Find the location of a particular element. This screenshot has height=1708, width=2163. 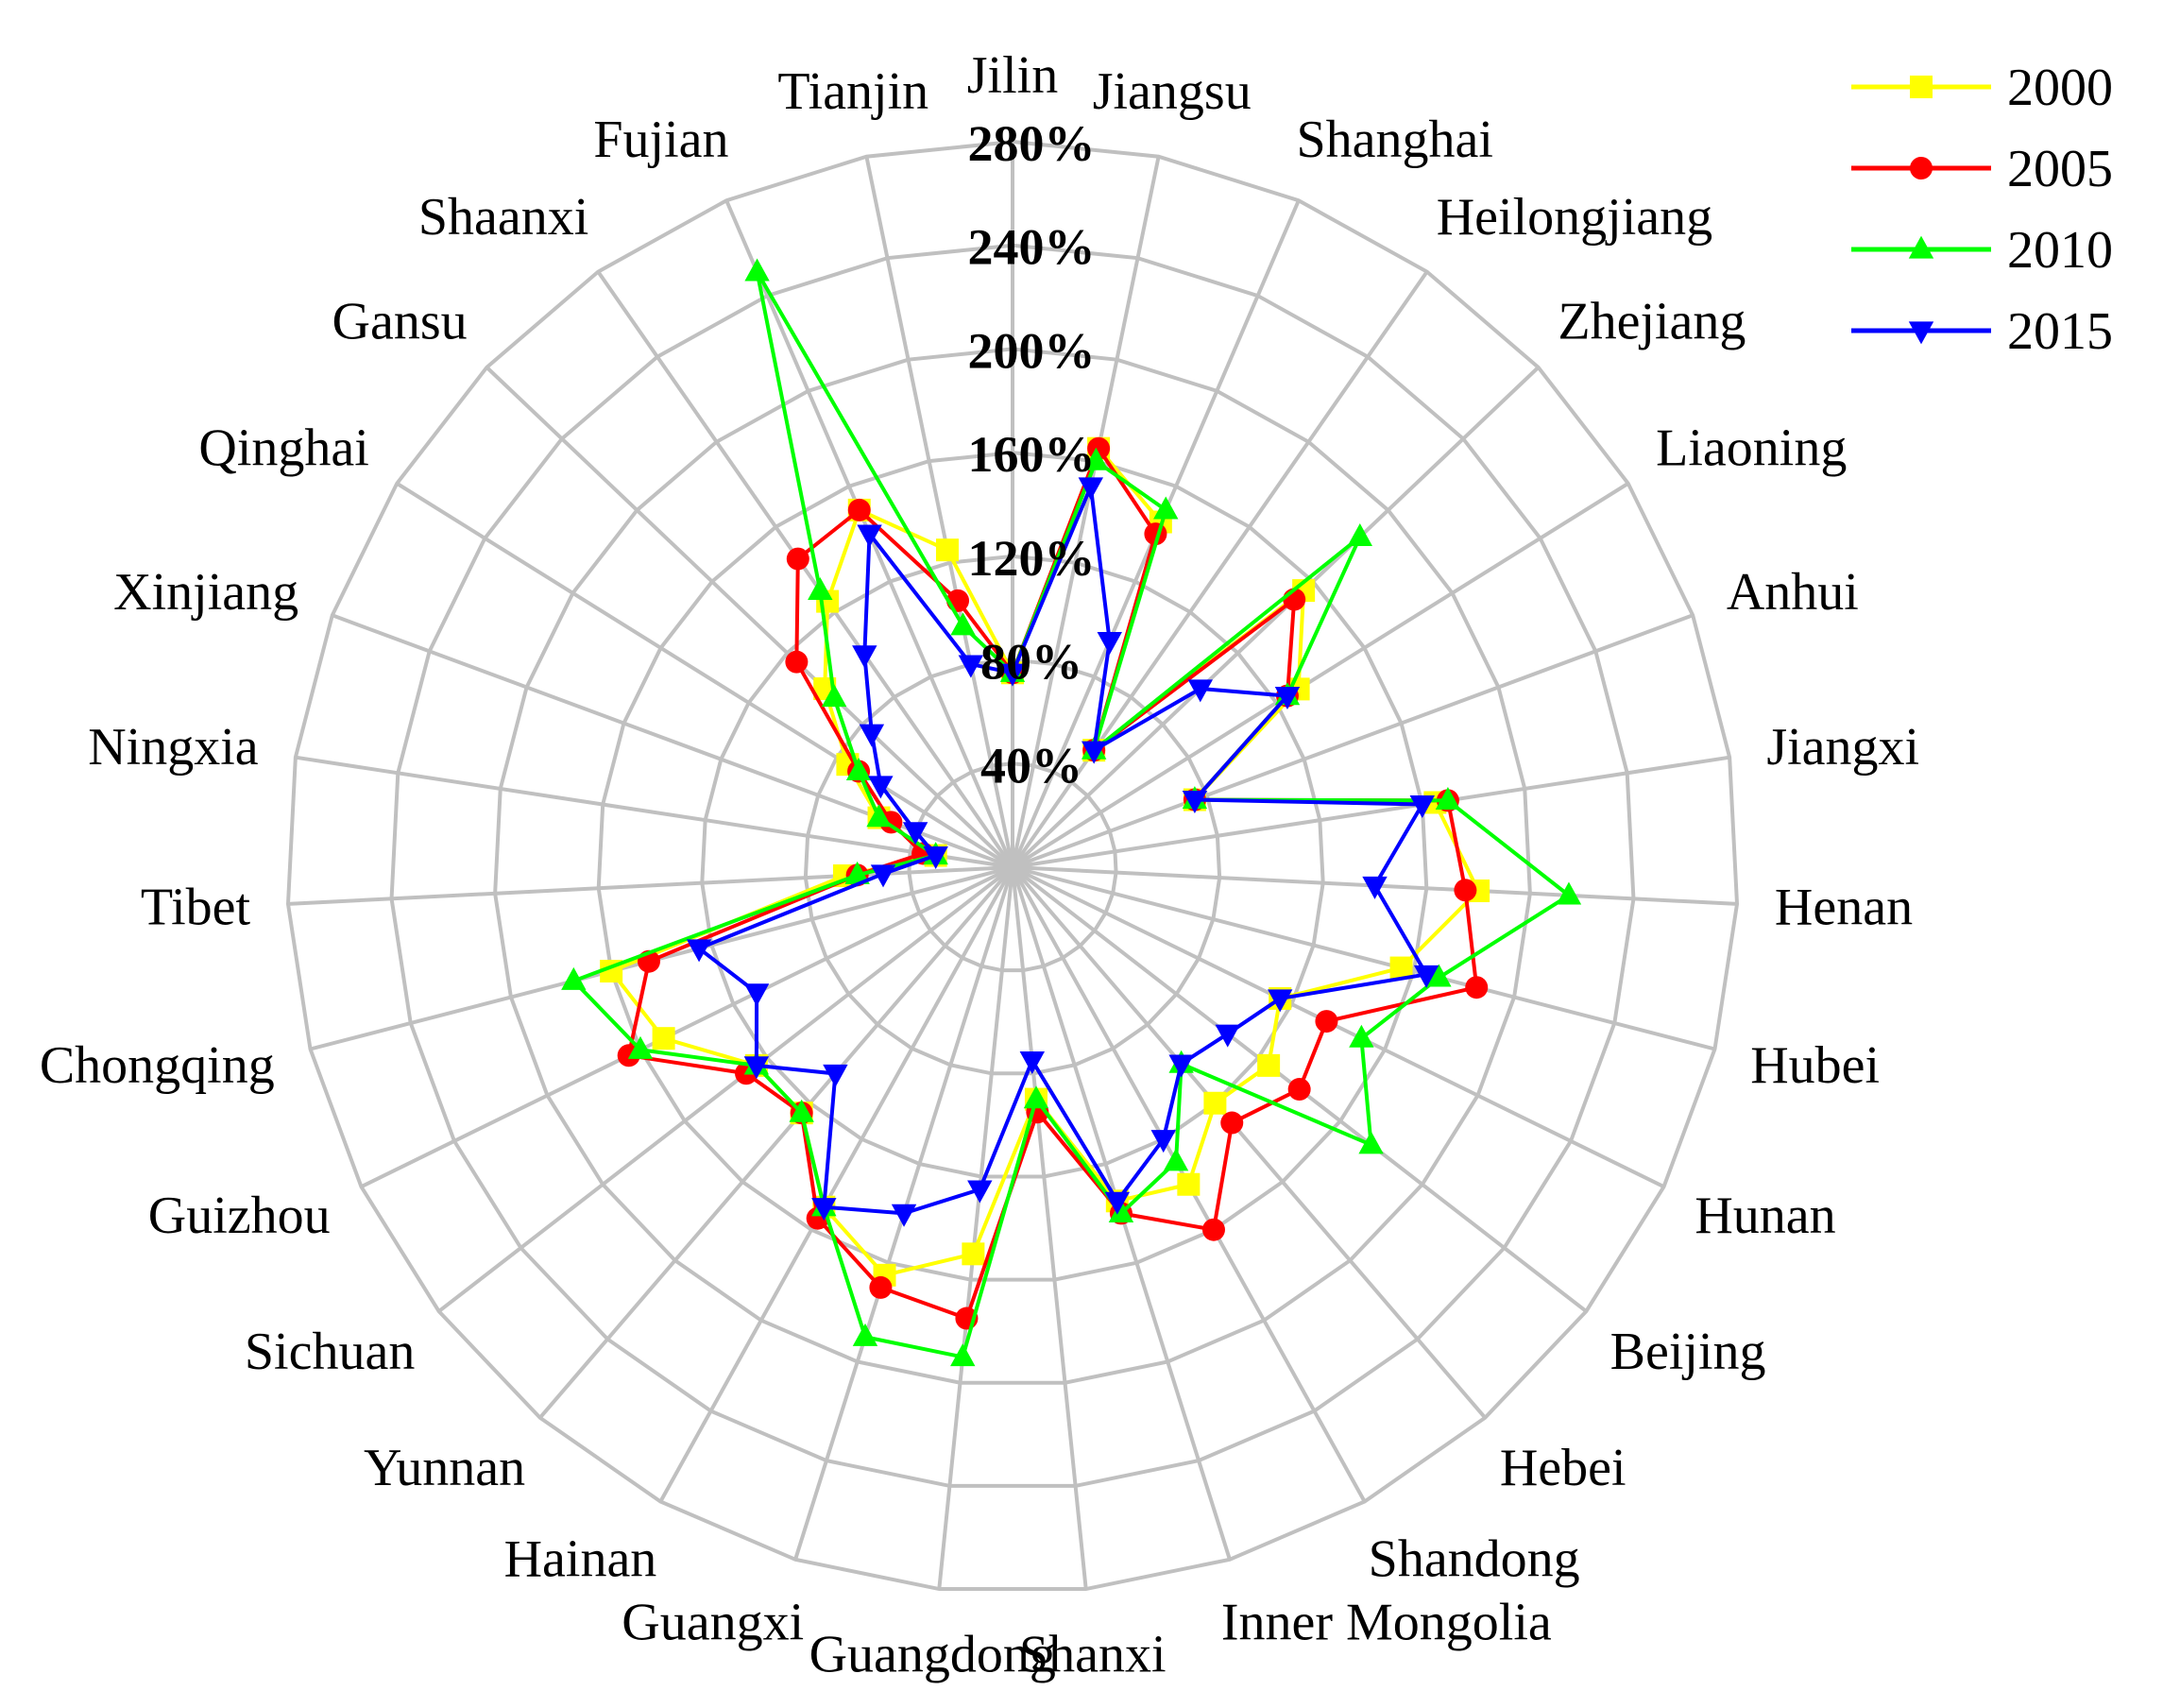

legend-entry-2000: 2000 is located at coordinates (1982, 88).